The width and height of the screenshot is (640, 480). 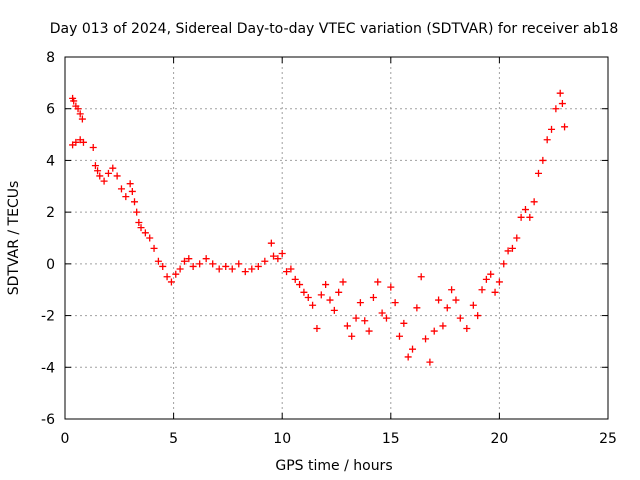 What do you see at coordinates (14, 238) in the screenshot?
I see `y-axis-label: SDTVAR / TECUs` at bounding box center [14, 238].